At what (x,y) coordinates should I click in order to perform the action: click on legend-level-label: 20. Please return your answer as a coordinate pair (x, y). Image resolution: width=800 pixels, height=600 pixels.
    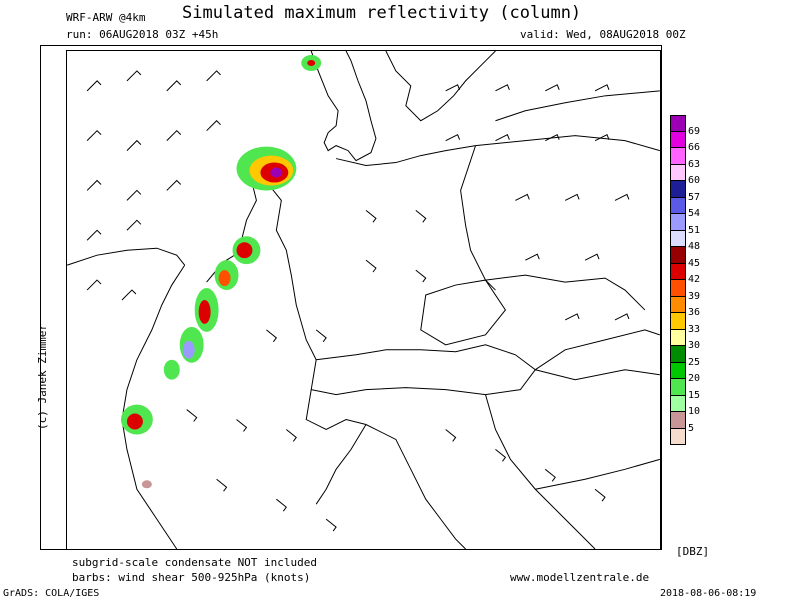
    Looking at the image, I should click on (694, 378).